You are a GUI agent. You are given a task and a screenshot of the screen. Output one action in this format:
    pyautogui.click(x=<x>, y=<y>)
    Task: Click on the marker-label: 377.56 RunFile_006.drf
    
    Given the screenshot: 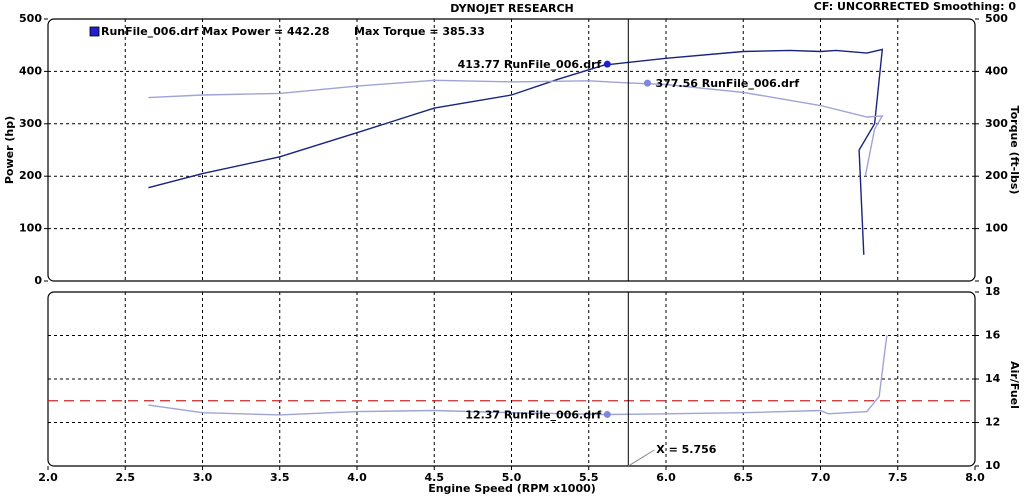 What is the action you would take?
    pyautogui.click(x=727, y=83)
    